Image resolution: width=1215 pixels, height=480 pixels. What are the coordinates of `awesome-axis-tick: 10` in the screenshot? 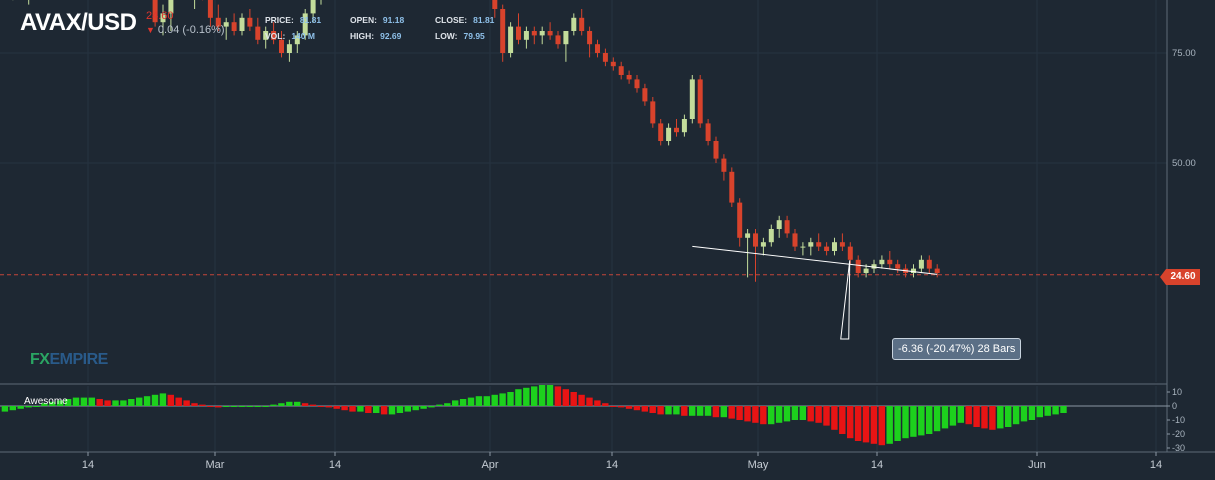 It's located at (1177, 392).